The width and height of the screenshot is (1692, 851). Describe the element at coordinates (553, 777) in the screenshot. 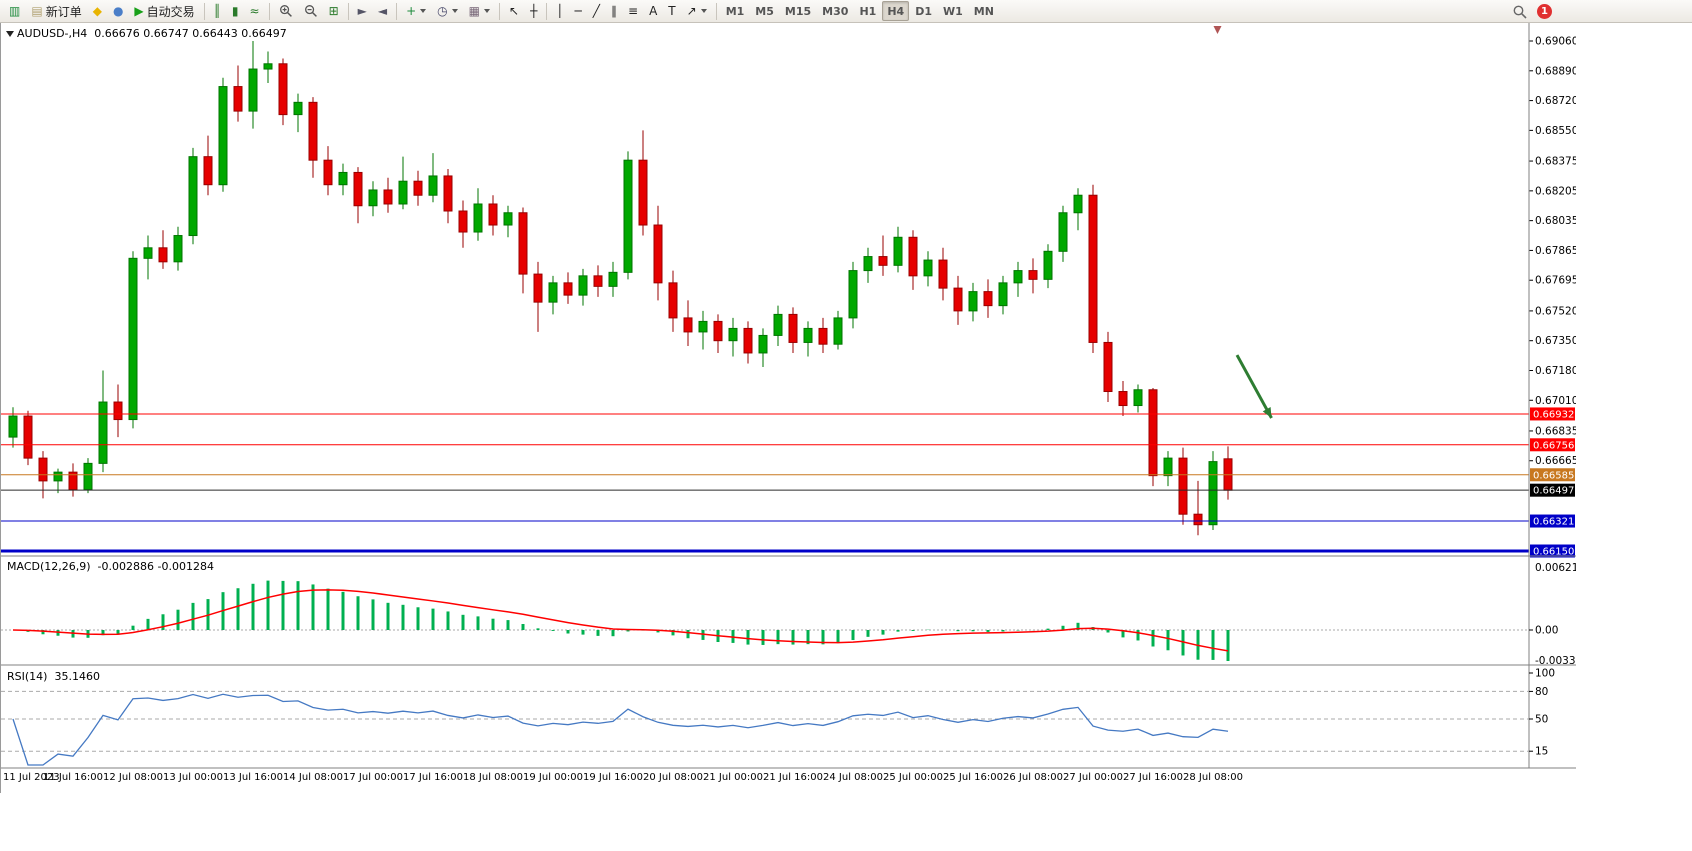

I see `svg-text: 19 Jul 00:00` at that location.